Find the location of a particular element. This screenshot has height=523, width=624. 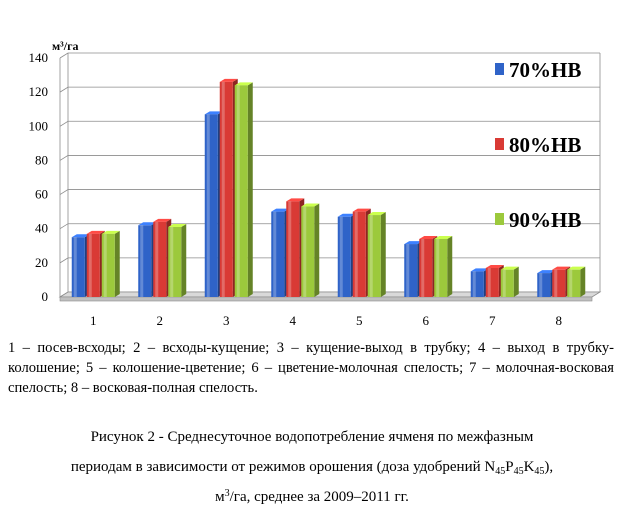

y-tick-label: 60 is located at coordinates (41, 194).